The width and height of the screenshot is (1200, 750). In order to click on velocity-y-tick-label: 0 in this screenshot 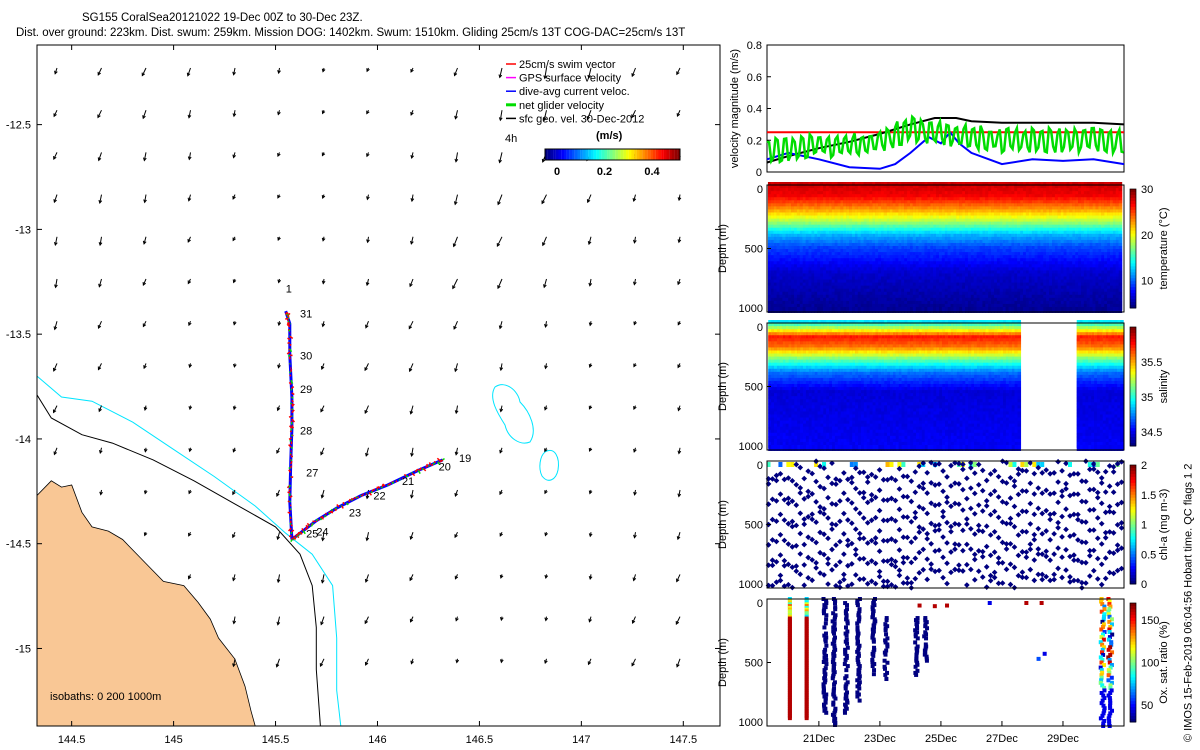, I will do `click(759, 173)`.